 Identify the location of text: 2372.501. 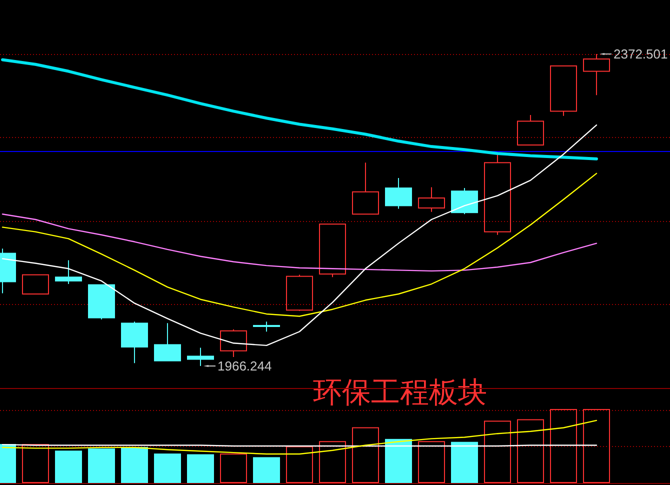
(641, 54).